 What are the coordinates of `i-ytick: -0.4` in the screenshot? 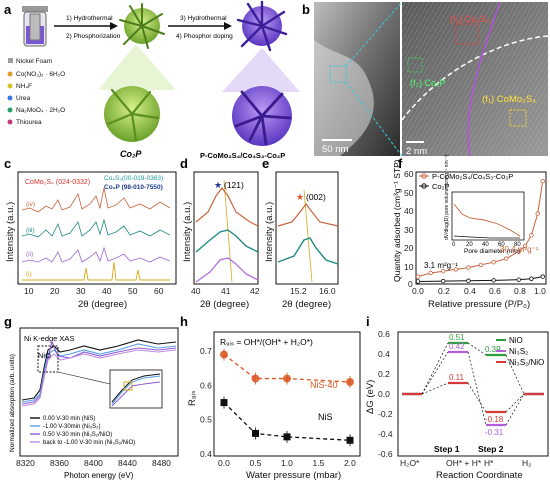 It's located at (385, 434).